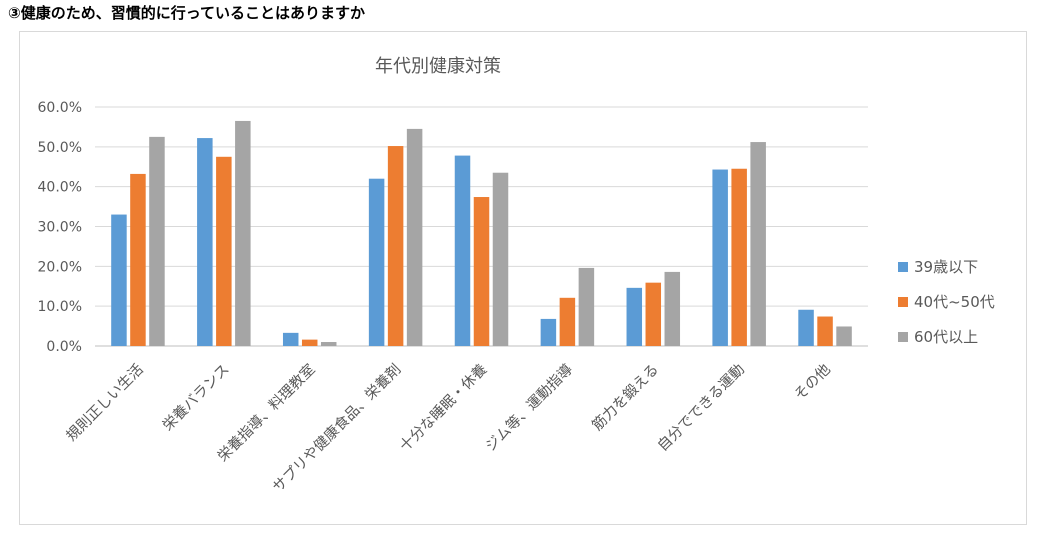  Describe the element at coordinates (625, 397) in the screenshot. I see `x-tick-label: 筋力を鍛える` at that location.